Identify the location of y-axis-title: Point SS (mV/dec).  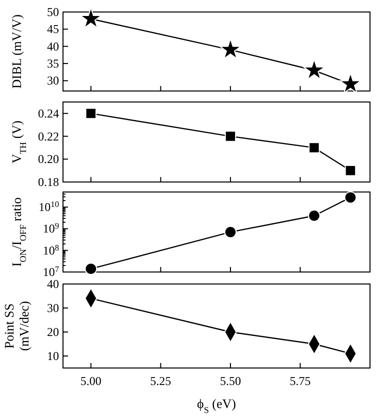
(17, 326).